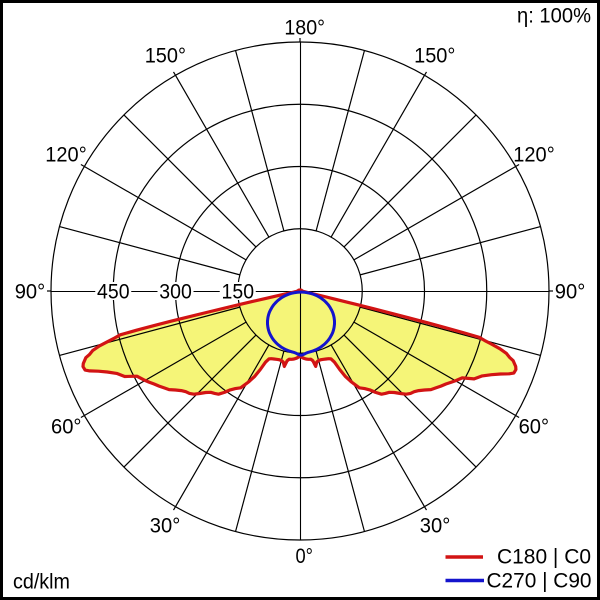 This screenshot has width=600, height=600. Describe the element at coordinates (539, 581) in the screenshot. I see `svg-text: C270 | C90` at that location.